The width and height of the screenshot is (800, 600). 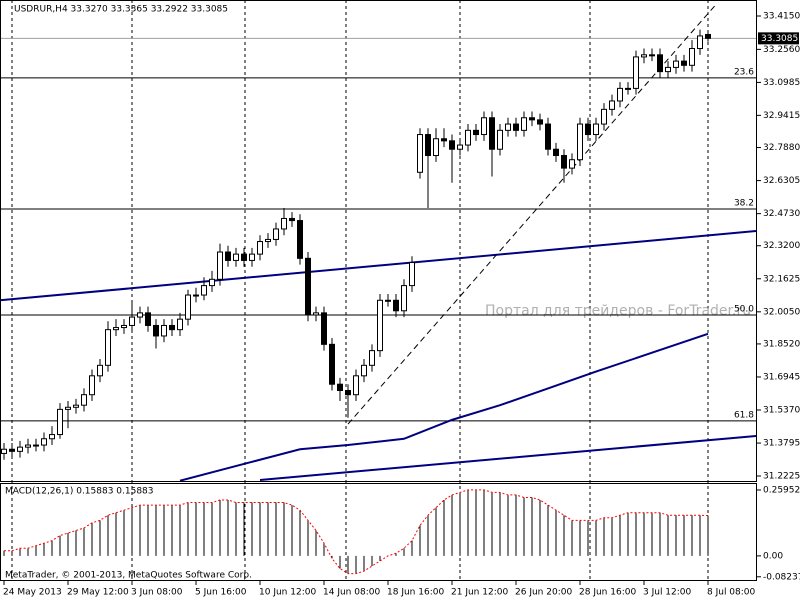 I want to click on macd-tick-label: -0.08237, so click(x=781, y=577).